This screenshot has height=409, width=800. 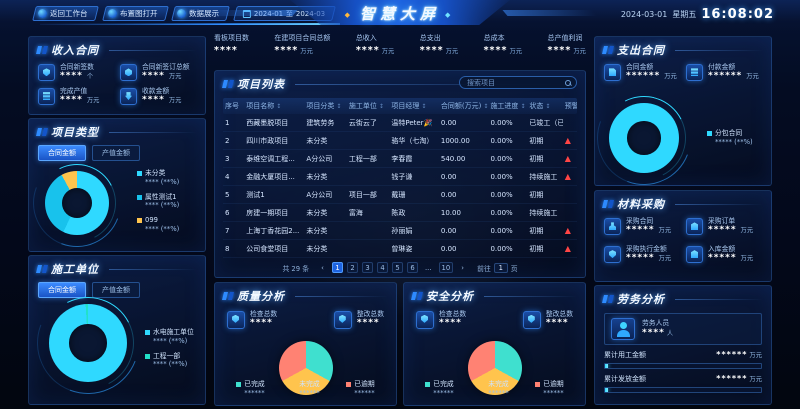 I want to click on table-cell: 建筑劳务, so click(x=320, y=122).